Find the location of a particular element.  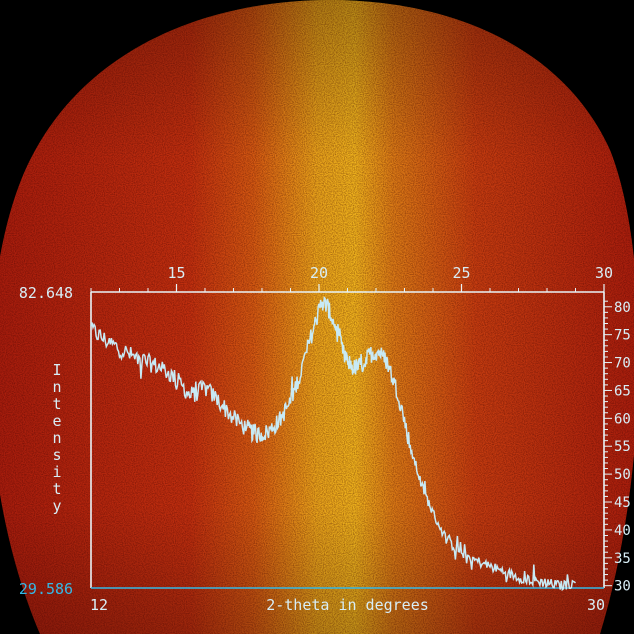

x-tick-label: 20 is located at coordinates (319, 273).